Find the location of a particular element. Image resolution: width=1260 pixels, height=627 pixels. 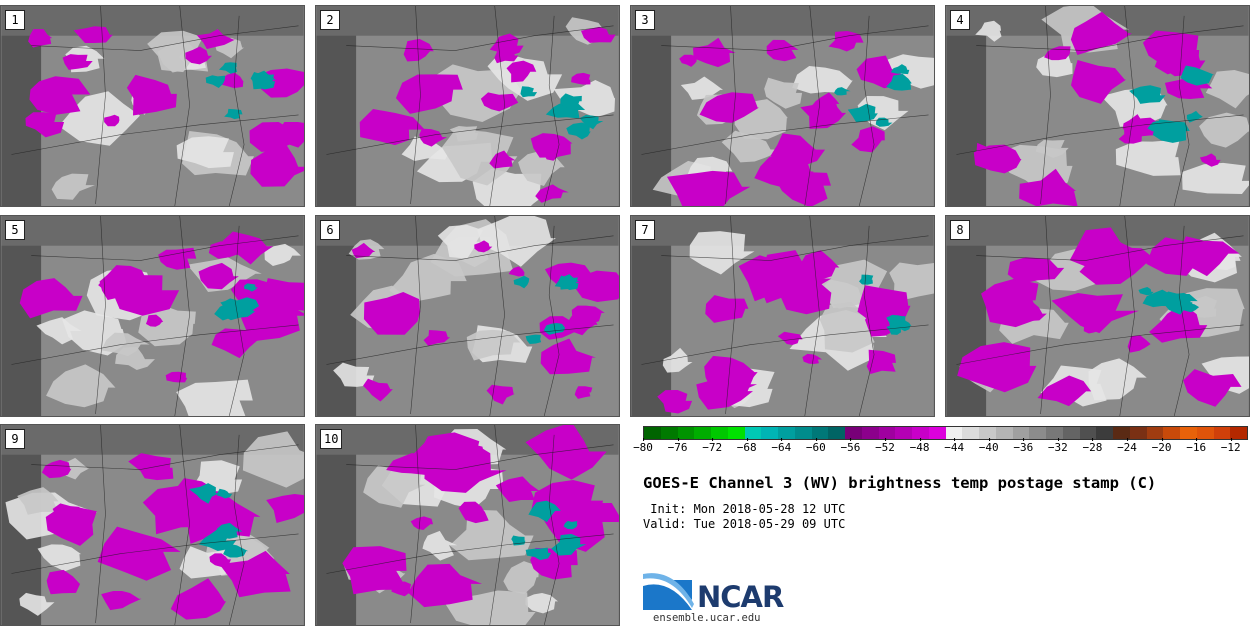

stamp-panel-1: 1 is located at coordinates (152, 106).